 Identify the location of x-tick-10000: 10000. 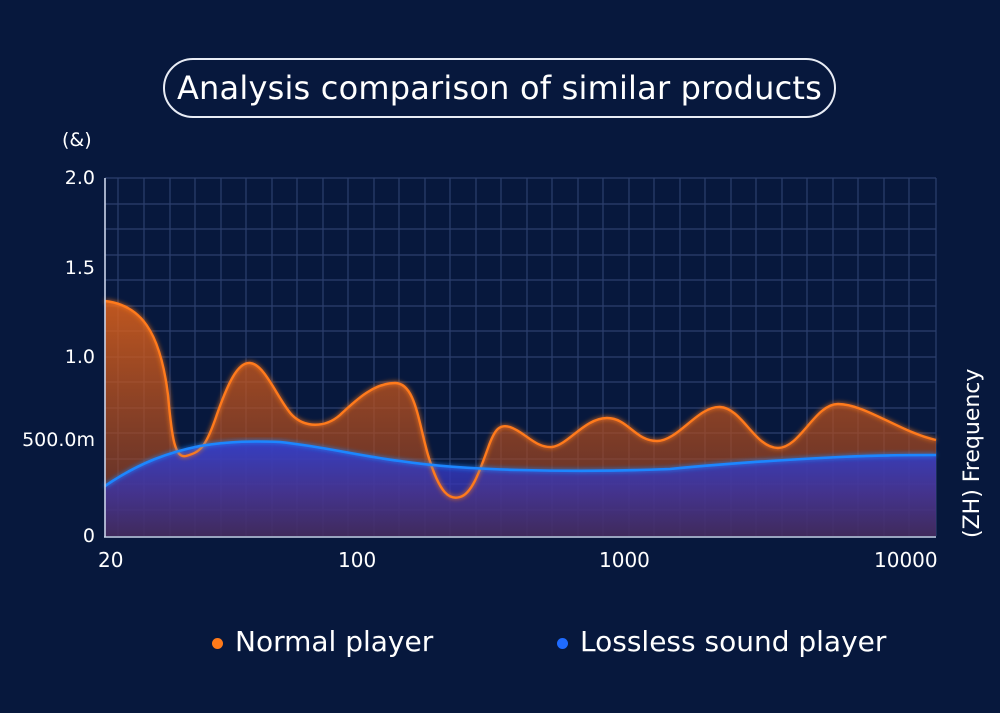
(906, 560).